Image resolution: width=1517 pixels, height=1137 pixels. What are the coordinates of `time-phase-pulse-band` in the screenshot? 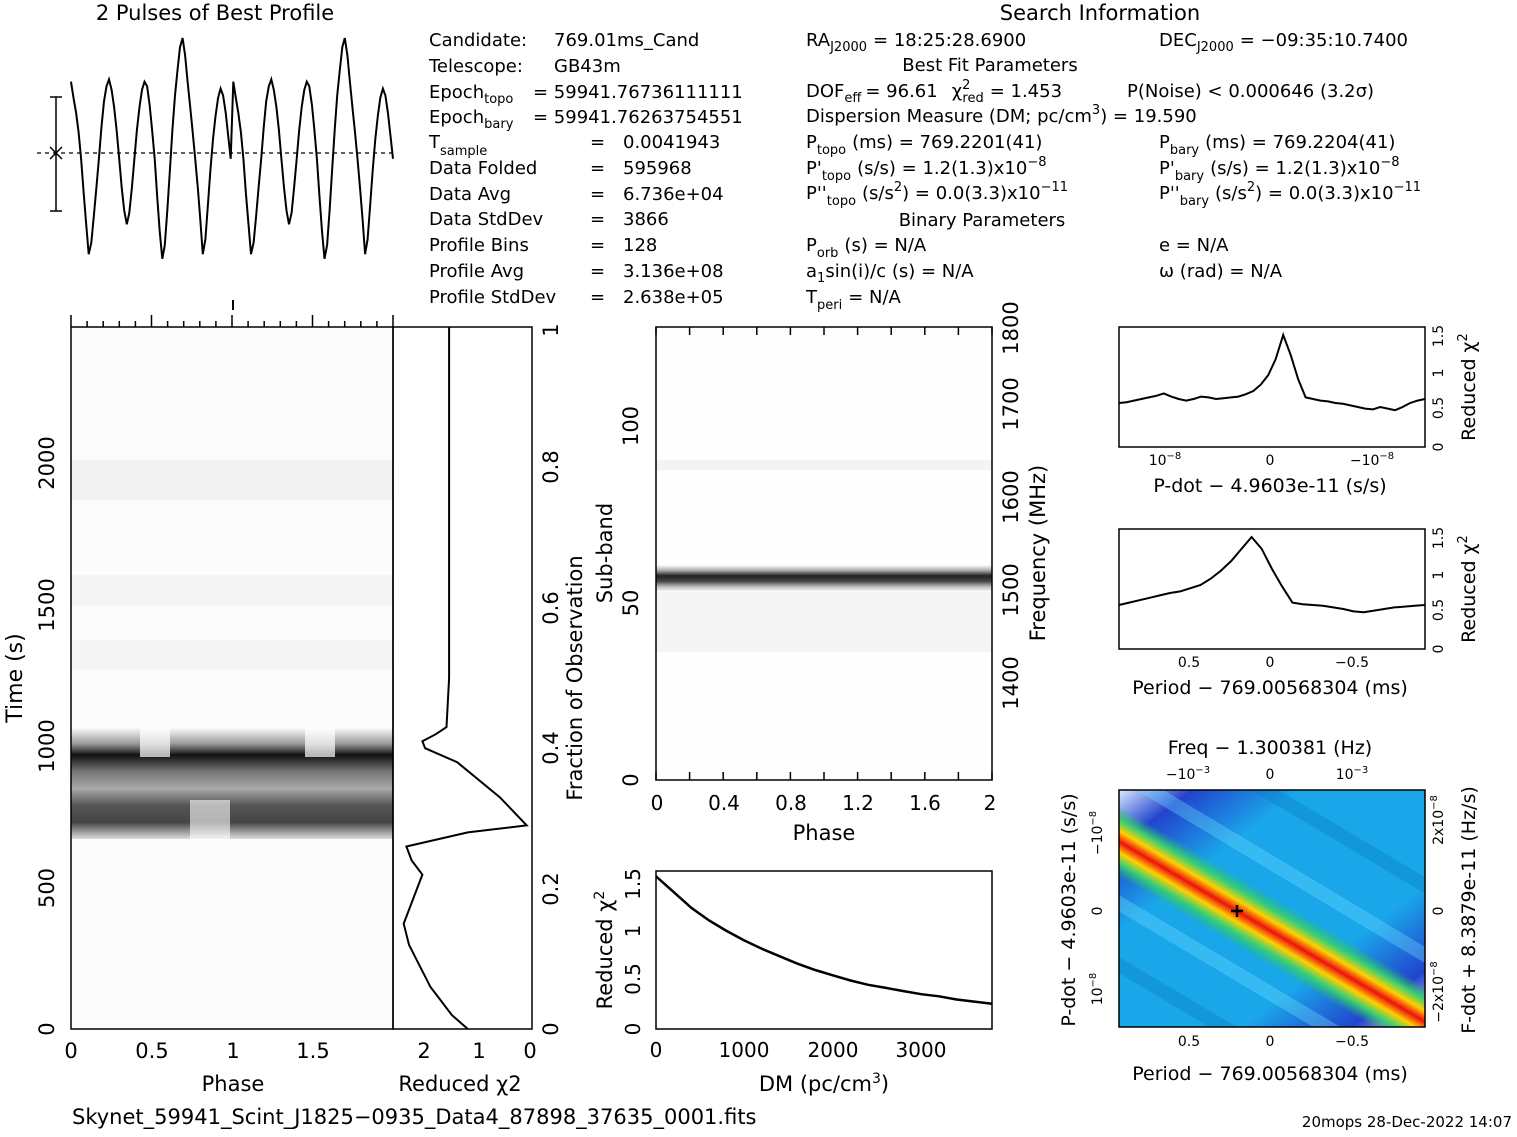 It's located at (232, 783).